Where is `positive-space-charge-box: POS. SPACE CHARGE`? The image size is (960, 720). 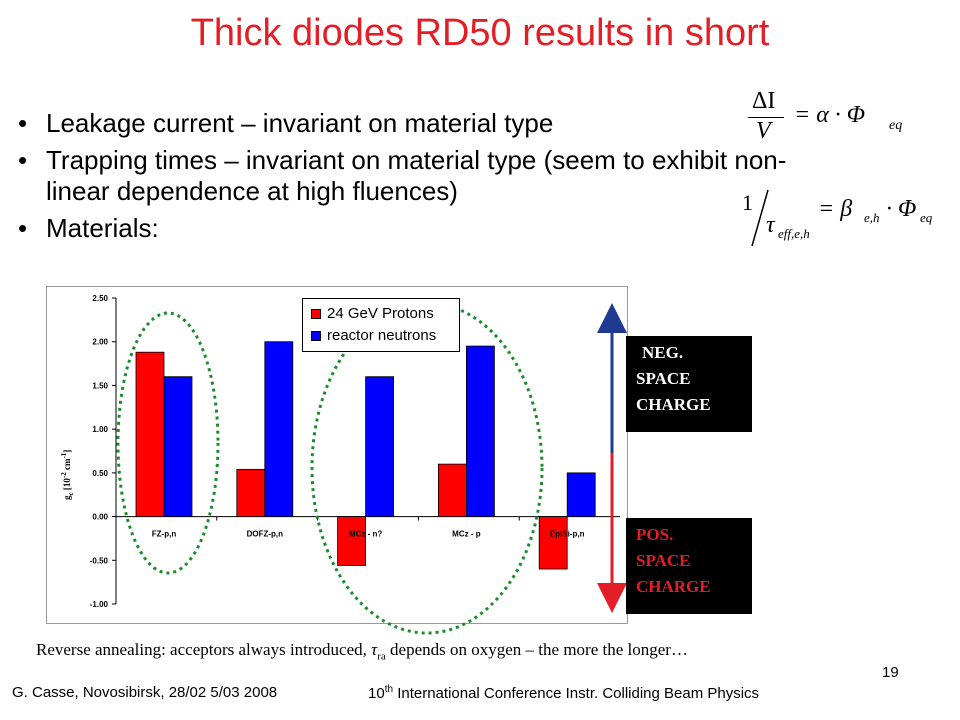
positive-space-charge-box: POS. SPACE CHARGE is located at coordinates (689, 566).